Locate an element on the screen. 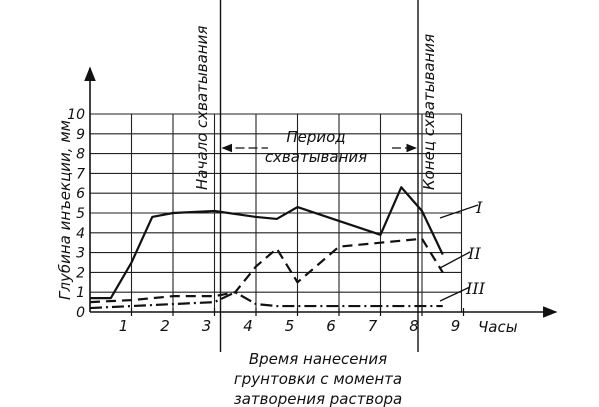 This screenshot has height=407, width=599. x-tick-label-7: 7 is located at coordinates (373, 326).